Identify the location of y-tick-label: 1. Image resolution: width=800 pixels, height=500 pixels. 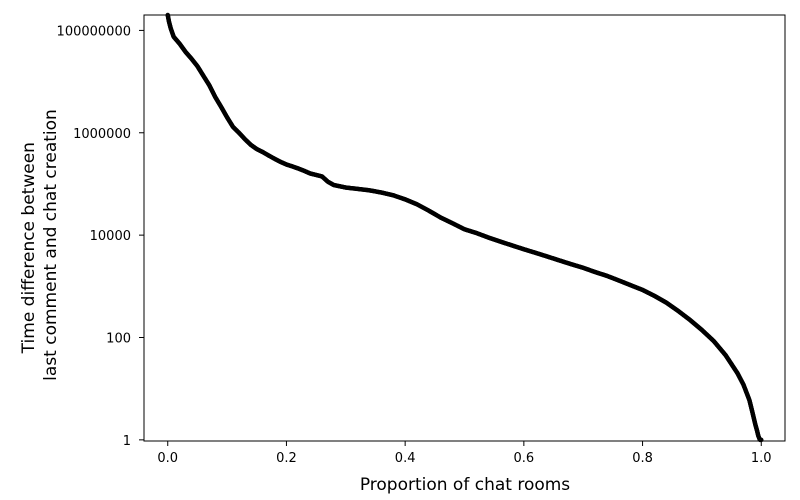
(127, 441).